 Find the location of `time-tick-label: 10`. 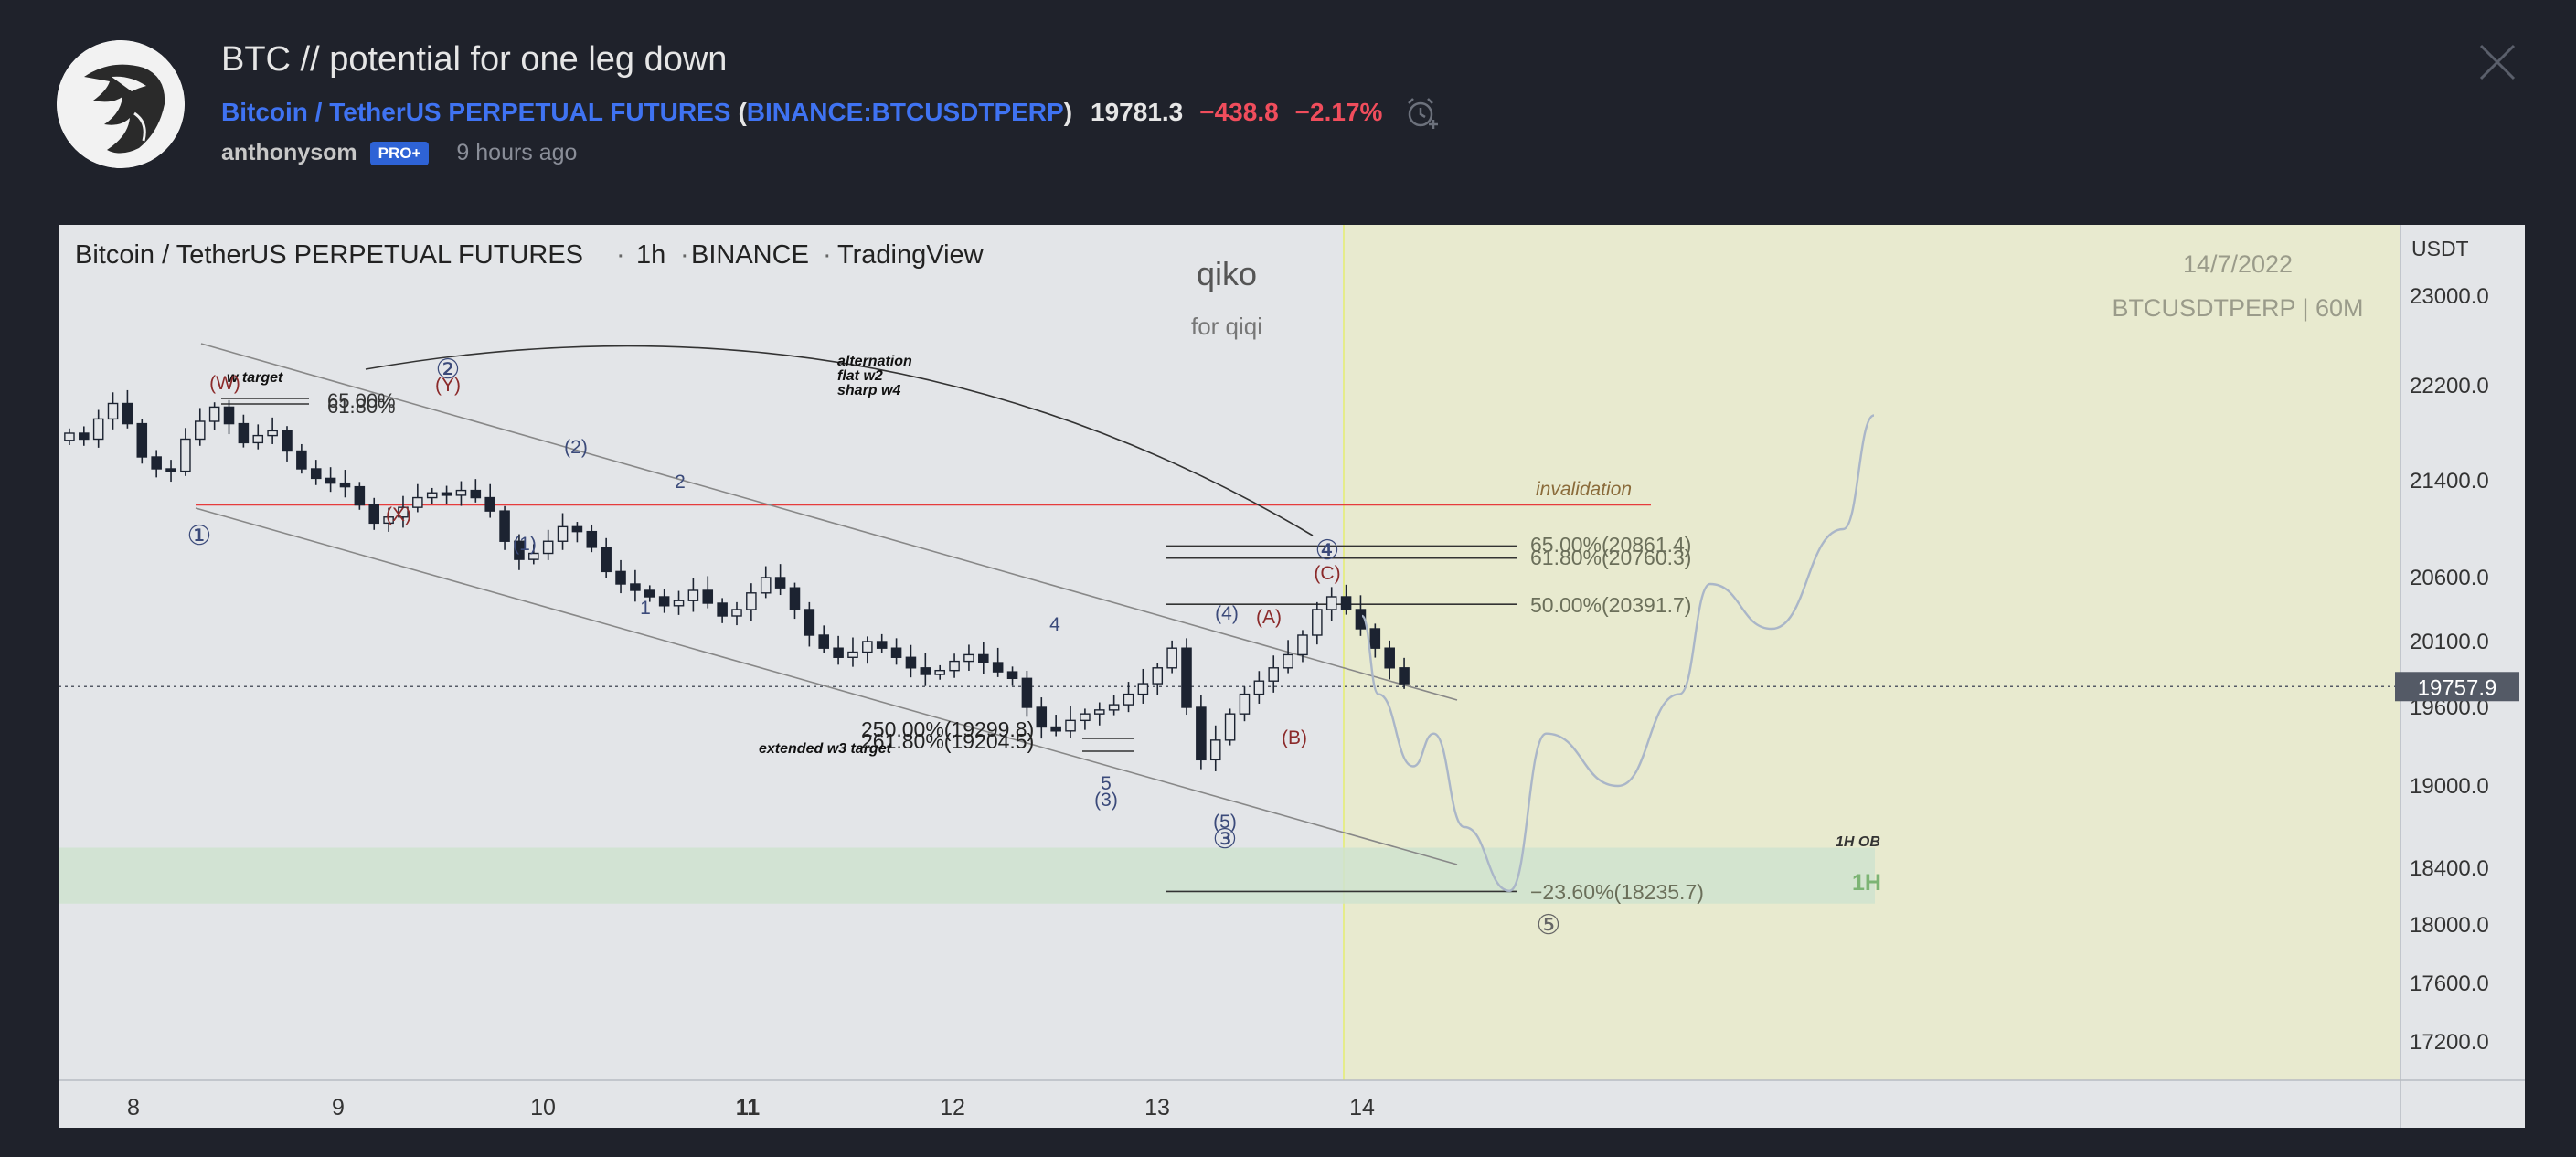

time-tick-label: 10 is located at coordinates (543, 1107).